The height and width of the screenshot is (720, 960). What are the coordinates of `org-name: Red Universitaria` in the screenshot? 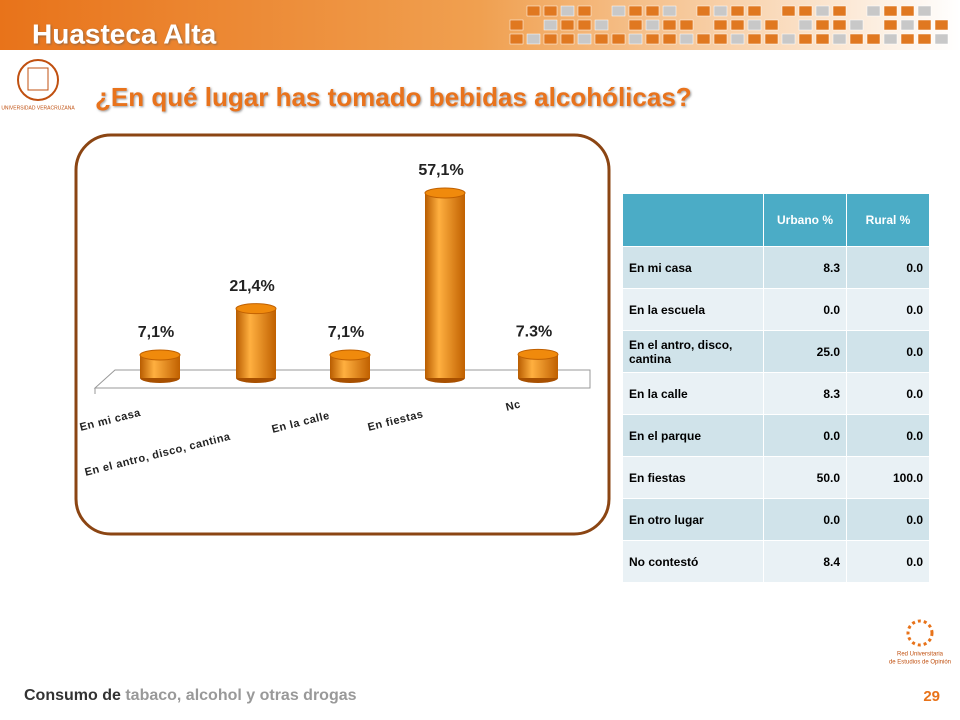 It's located at (920, 655).